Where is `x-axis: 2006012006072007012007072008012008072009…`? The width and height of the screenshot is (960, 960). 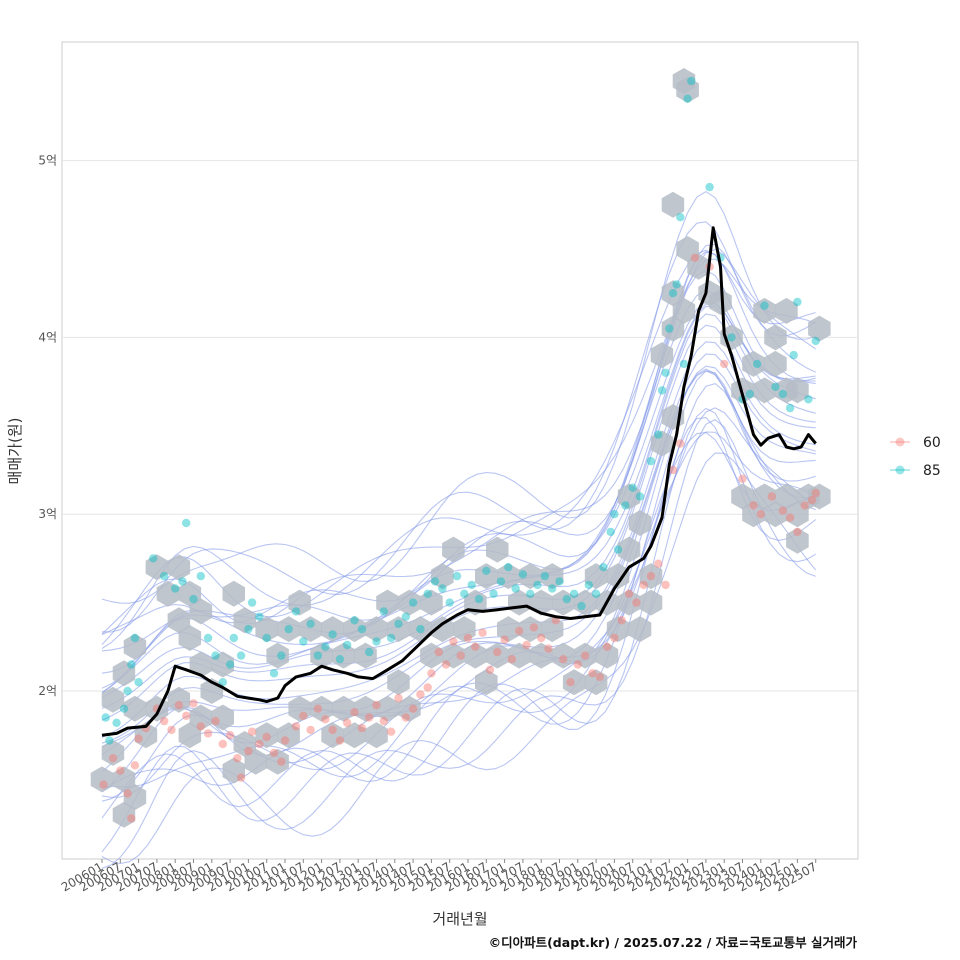
x-axis: 2006012006072007012007072008012008072009… is located at coordinates (439, 877).